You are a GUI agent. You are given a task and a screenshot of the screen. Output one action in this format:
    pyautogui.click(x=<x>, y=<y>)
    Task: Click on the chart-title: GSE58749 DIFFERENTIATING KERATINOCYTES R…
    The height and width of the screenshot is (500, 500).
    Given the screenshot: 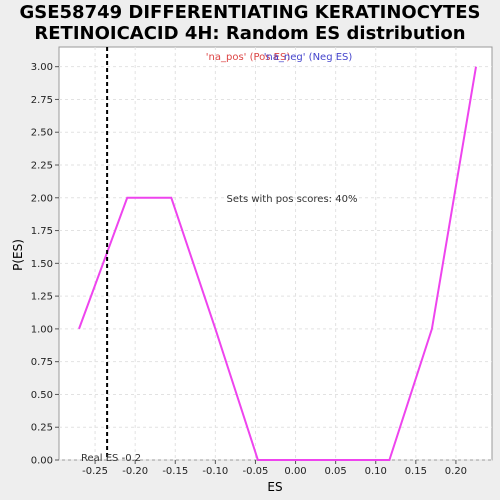 What is the action you would take?
    pyautogui.click(x=250, y=23)
    